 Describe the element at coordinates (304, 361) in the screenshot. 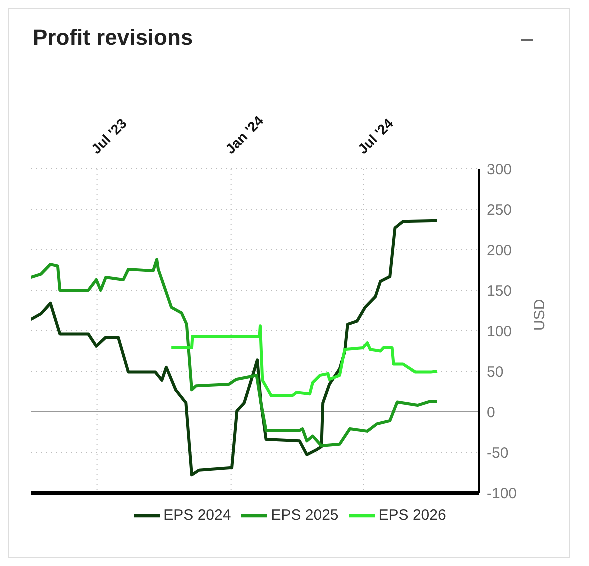

I see `line-series` at that location.